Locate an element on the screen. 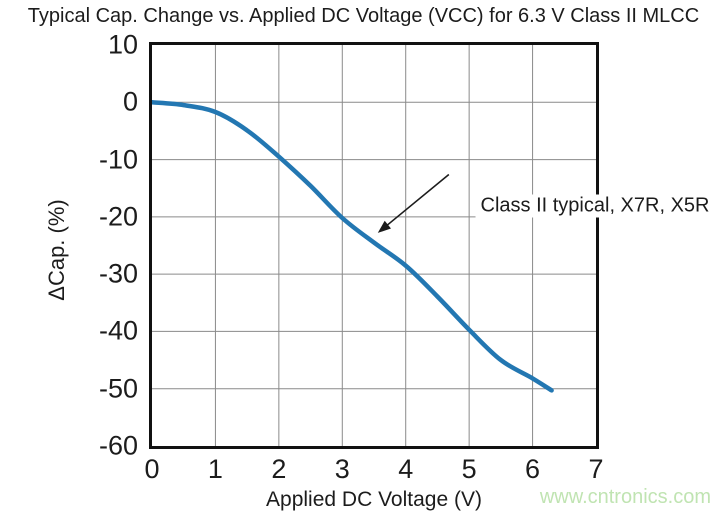  y-tick-label: -10 is located at coordinates (118, 159).